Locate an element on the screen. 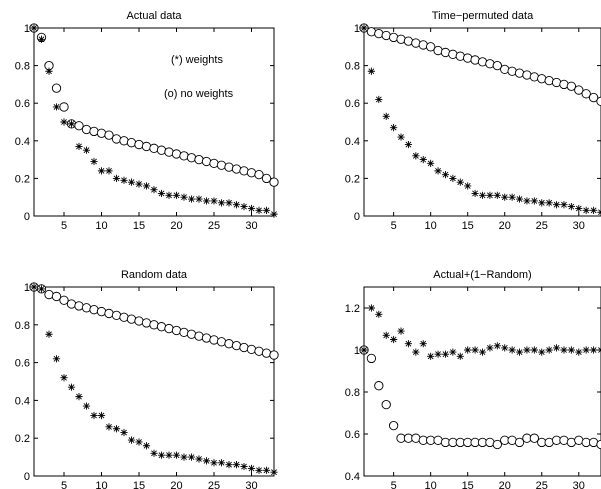  y-tick-label: 0.8 is located at coordinates (352, 67).